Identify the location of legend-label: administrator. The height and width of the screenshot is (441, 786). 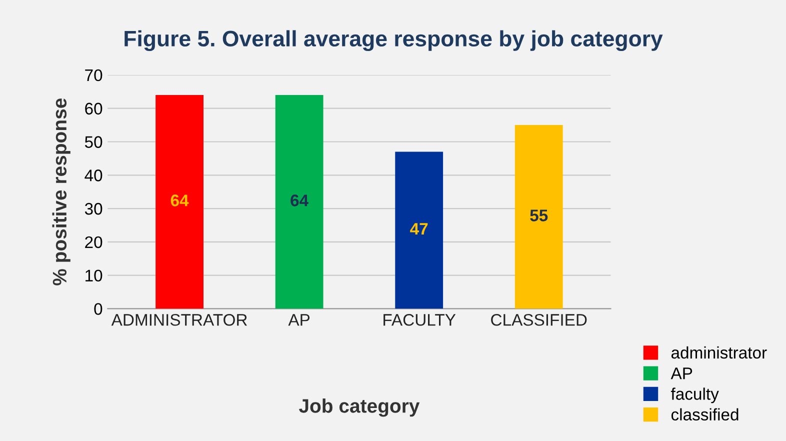
(719, 352).